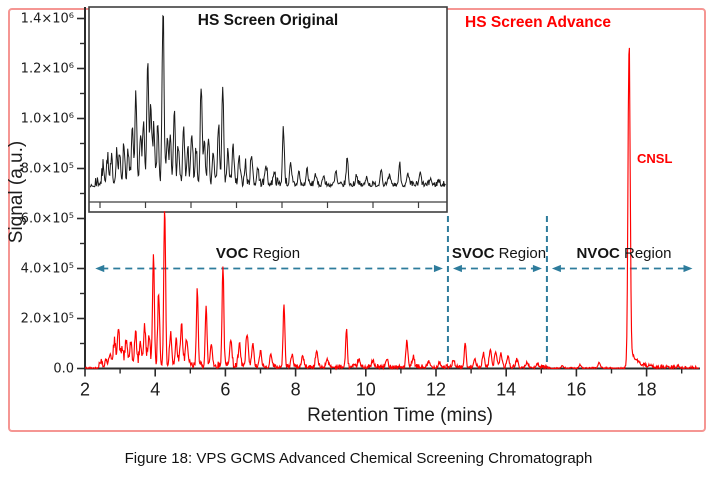 The width and height of the screenshot is (717, 488). What do you see at coordinates (232, 253) in the screenshot?
I see `voc-region-label-bold: VOC` at bounding box center [232, 253].